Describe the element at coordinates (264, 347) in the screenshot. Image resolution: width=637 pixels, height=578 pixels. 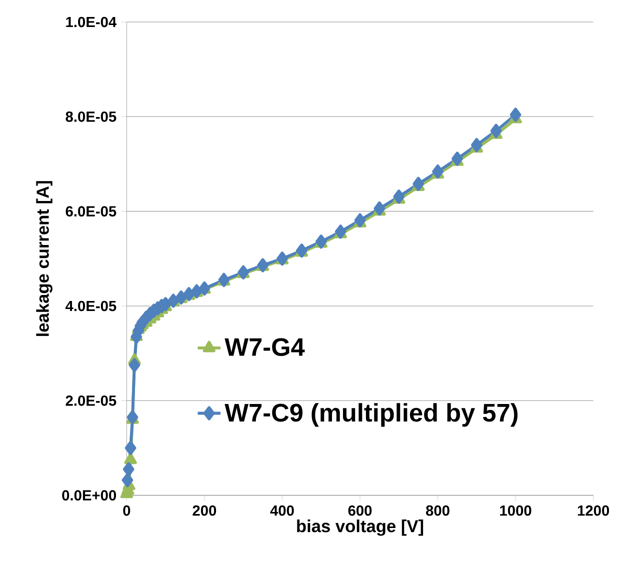
I see `legend-label: W7-G4` at that location.